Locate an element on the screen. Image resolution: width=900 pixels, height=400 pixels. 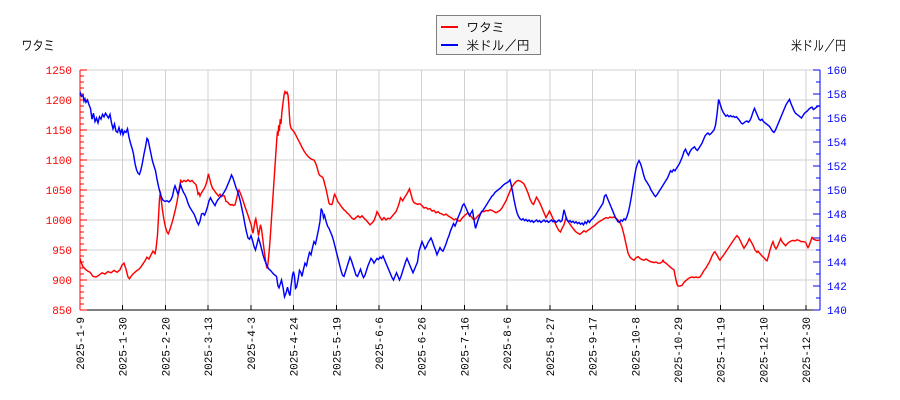
svg-text: 1000 is located at coordinates (59, 222).